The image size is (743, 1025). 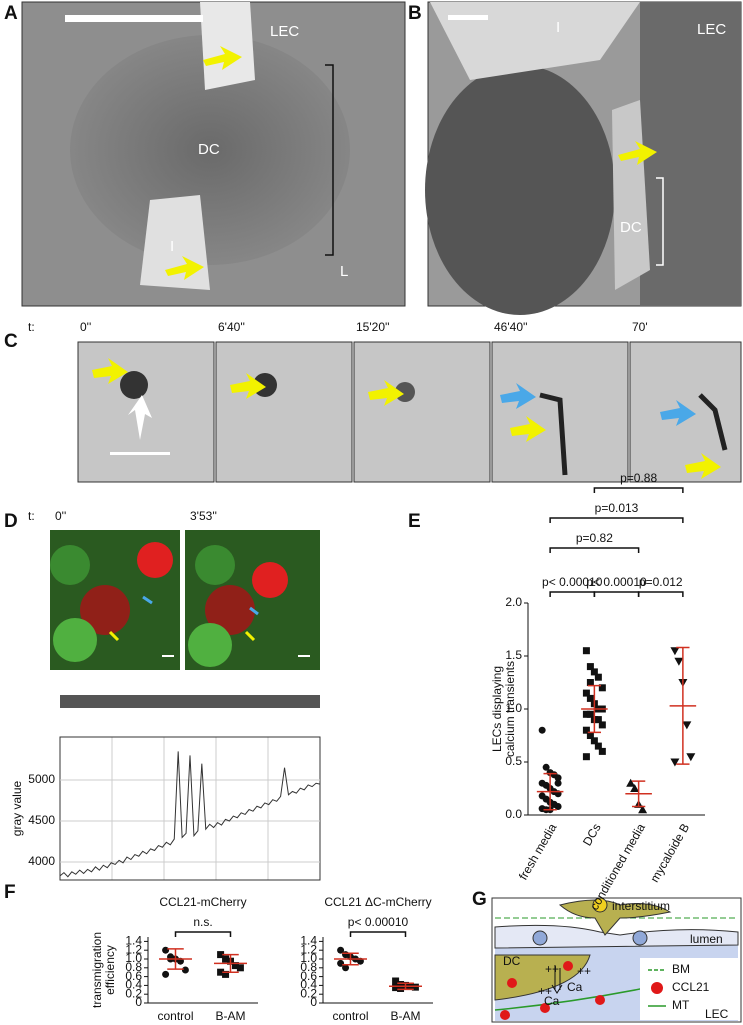 I want to click on annotation: L, so click(x=344, y=271).